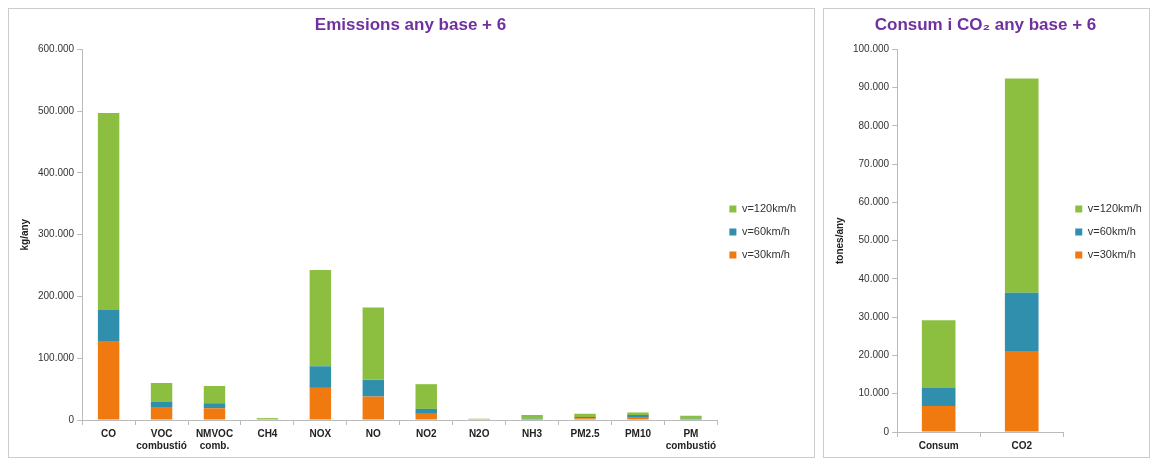  I want to click on y-tick-label: 10.000, so click(874, 393).